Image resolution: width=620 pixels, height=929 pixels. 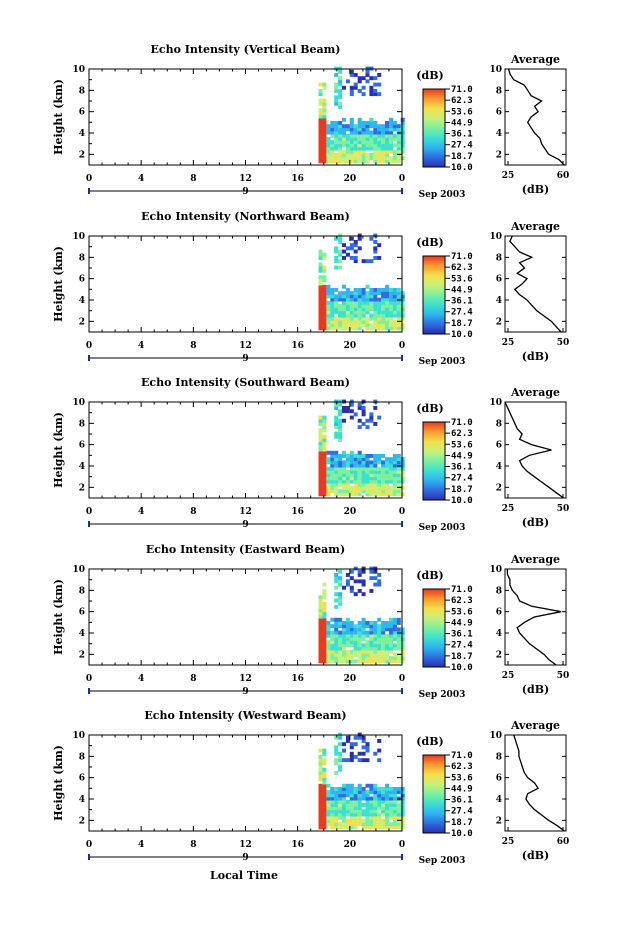 What do you see at coordinates (58, 284) in the screenshot?
I see `y-axis-label: Height (km)` at bounding box center [58, 284].